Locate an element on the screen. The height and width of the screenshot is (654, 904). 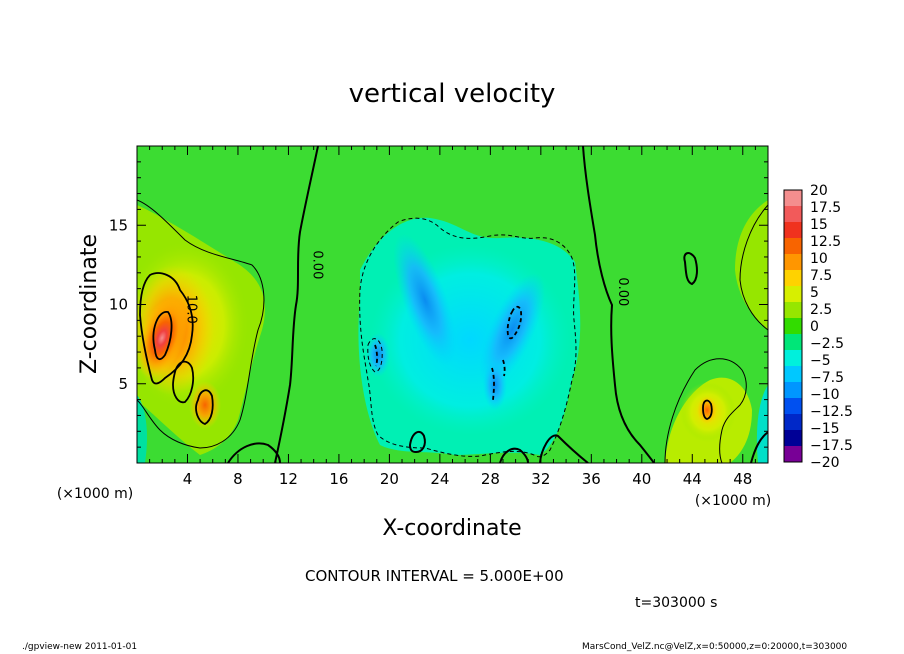
time-label: t=303000 s is located at coordinates (676, 603).